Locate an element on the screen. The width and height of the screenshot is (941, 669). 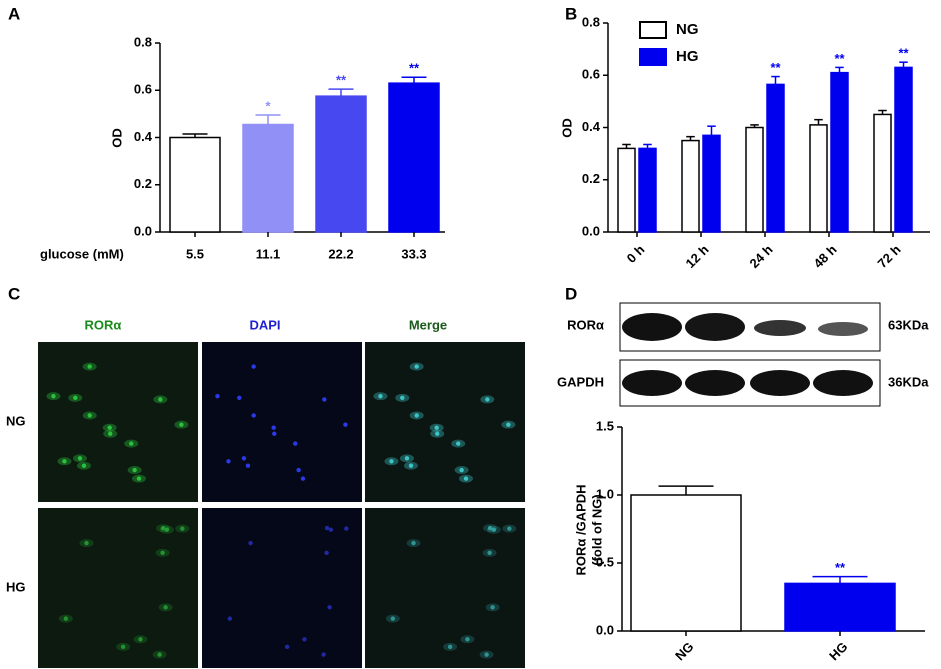
y-tick-label: 0.4 is located at coordinates (591, 126).